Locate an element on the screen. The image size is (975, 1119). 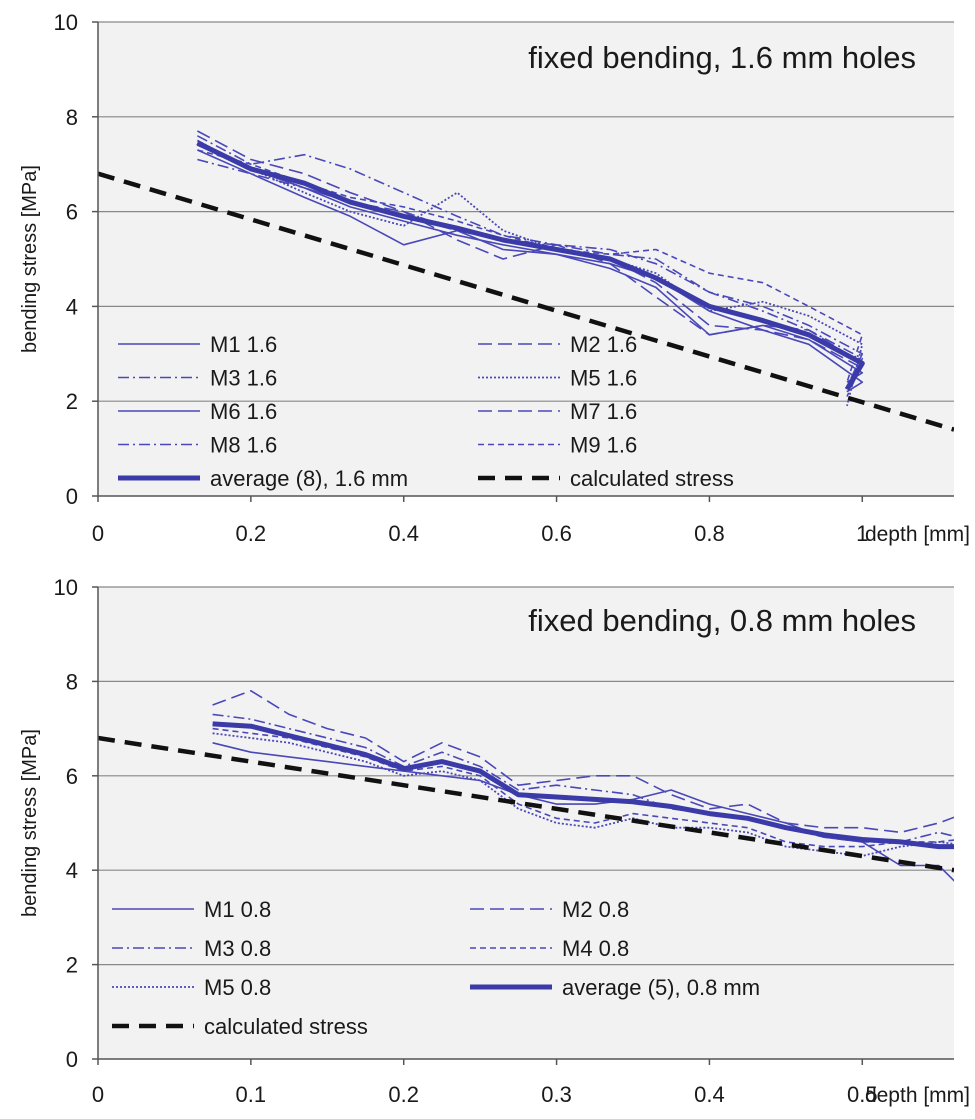
legend-item: M5 0.8 is located at coordinates (191, 987).